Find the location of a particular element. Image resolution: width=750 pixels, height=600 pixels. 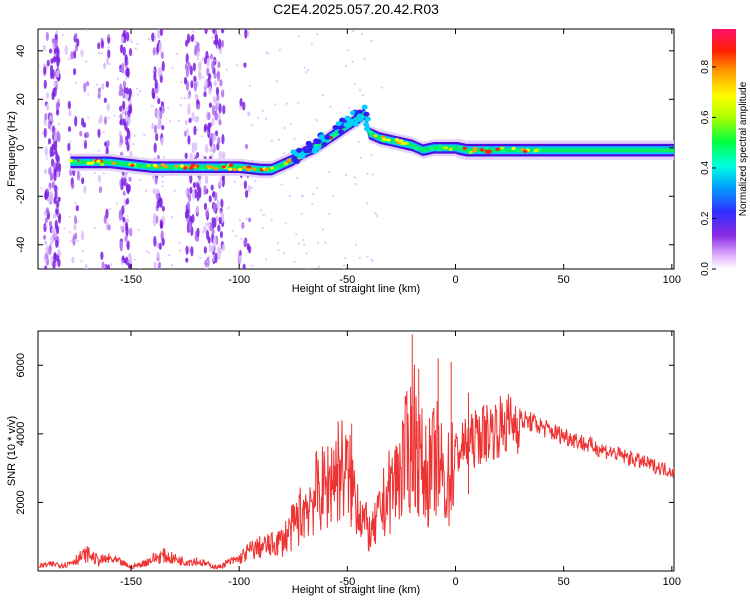

colorbar-tick-label: 0.4 is located at coordinates (705, 168).